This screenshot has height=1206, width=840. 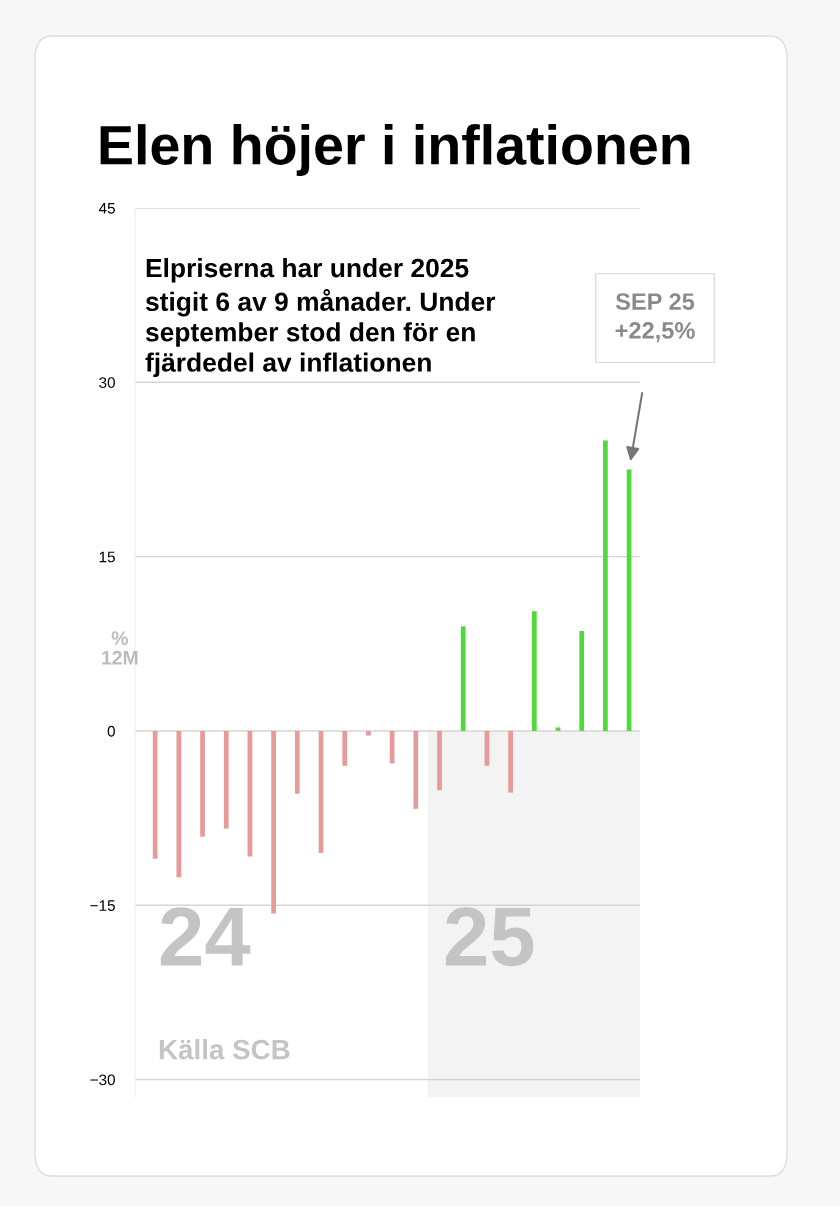 I want to click on chart-title: Elen höjer i inflationen, so click(x=395, y=150).